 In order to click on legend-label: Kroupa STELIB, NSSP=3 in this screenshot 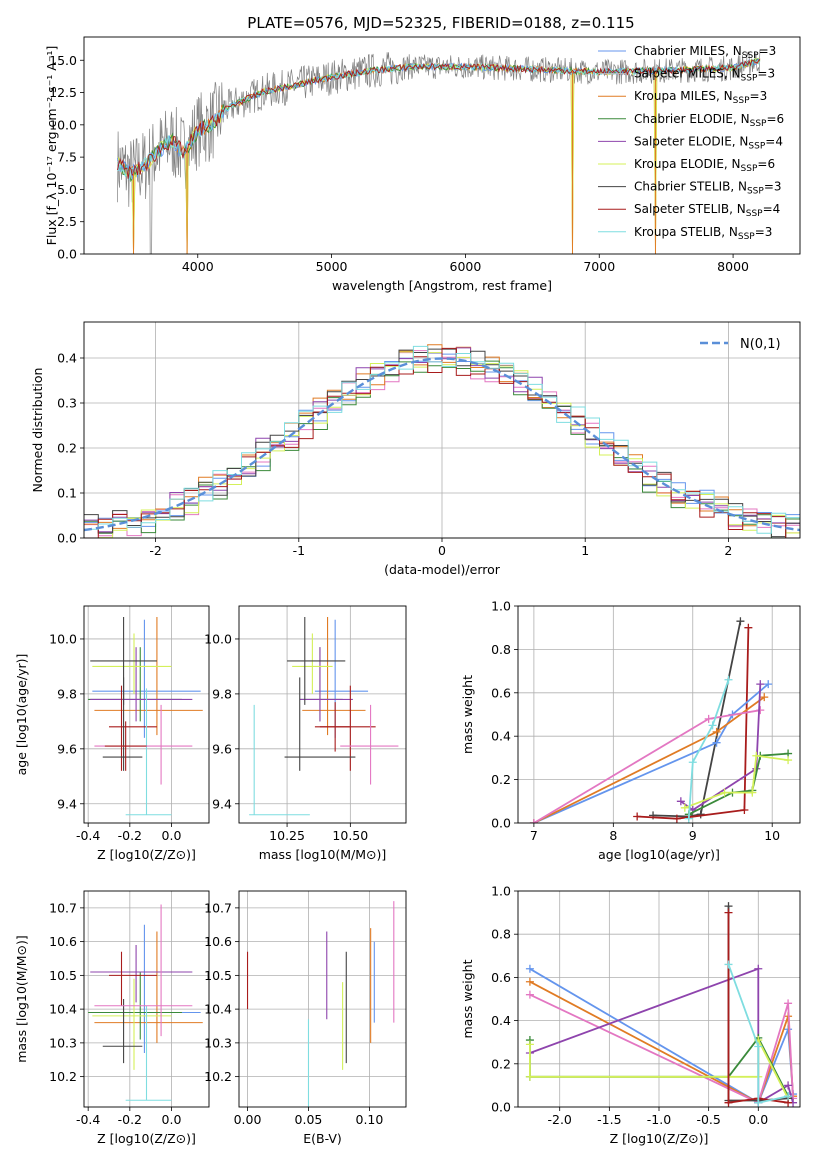, I will do `click(703, 233)`.